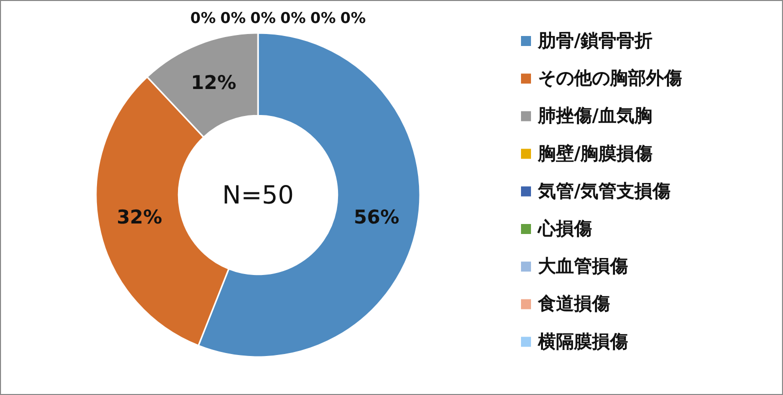 The height and width of the screenshot is (395, 783). What do you see at coordinates (582, 341) in the screenshot?
I see `legend-label: 横隔膜損傷` at bounding box center [582, 341].